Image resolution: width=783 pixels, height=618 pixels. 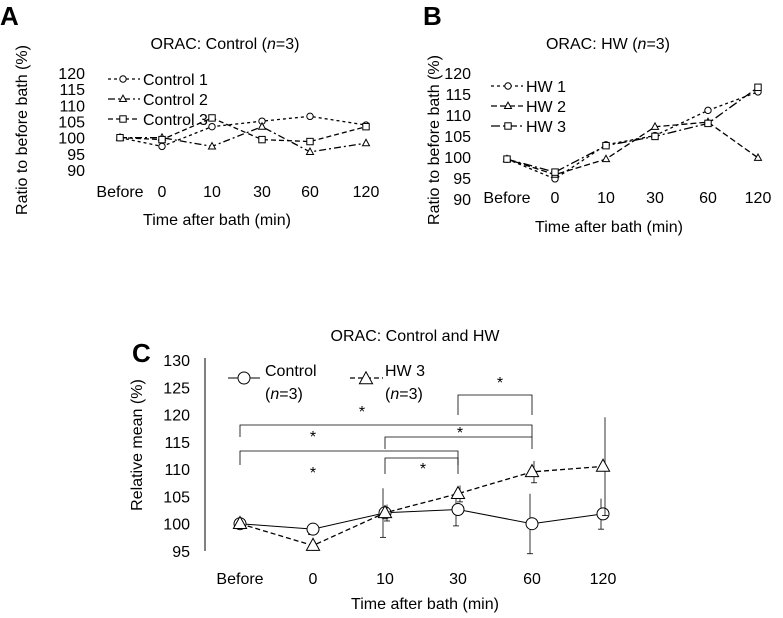 What do you see at coordinates (432, 16) in the screenshot?
I see `panel-letter: B` at bounding box center [432, 16].